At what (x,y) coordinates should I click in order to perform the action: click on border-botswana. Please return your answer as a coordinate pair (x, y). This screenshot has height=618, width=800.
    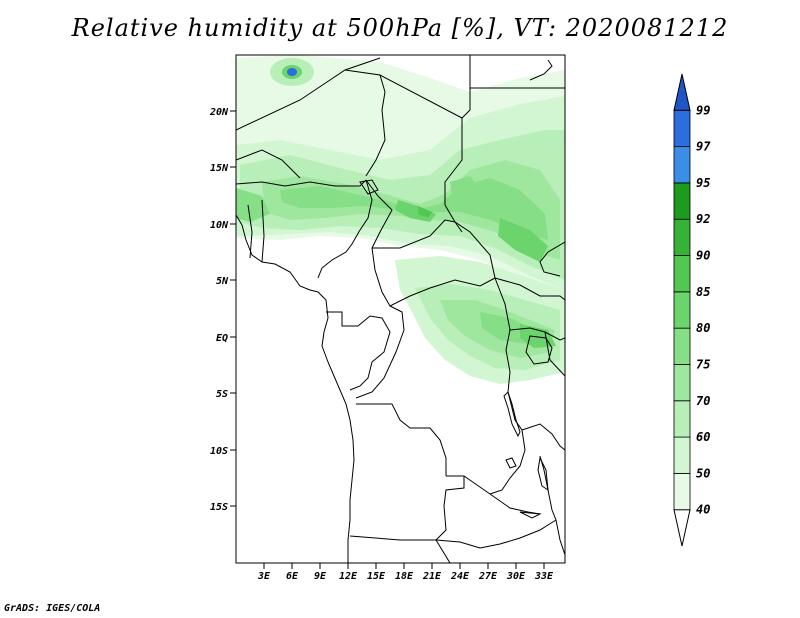
    Looking at the image, I should click on (443, 551).